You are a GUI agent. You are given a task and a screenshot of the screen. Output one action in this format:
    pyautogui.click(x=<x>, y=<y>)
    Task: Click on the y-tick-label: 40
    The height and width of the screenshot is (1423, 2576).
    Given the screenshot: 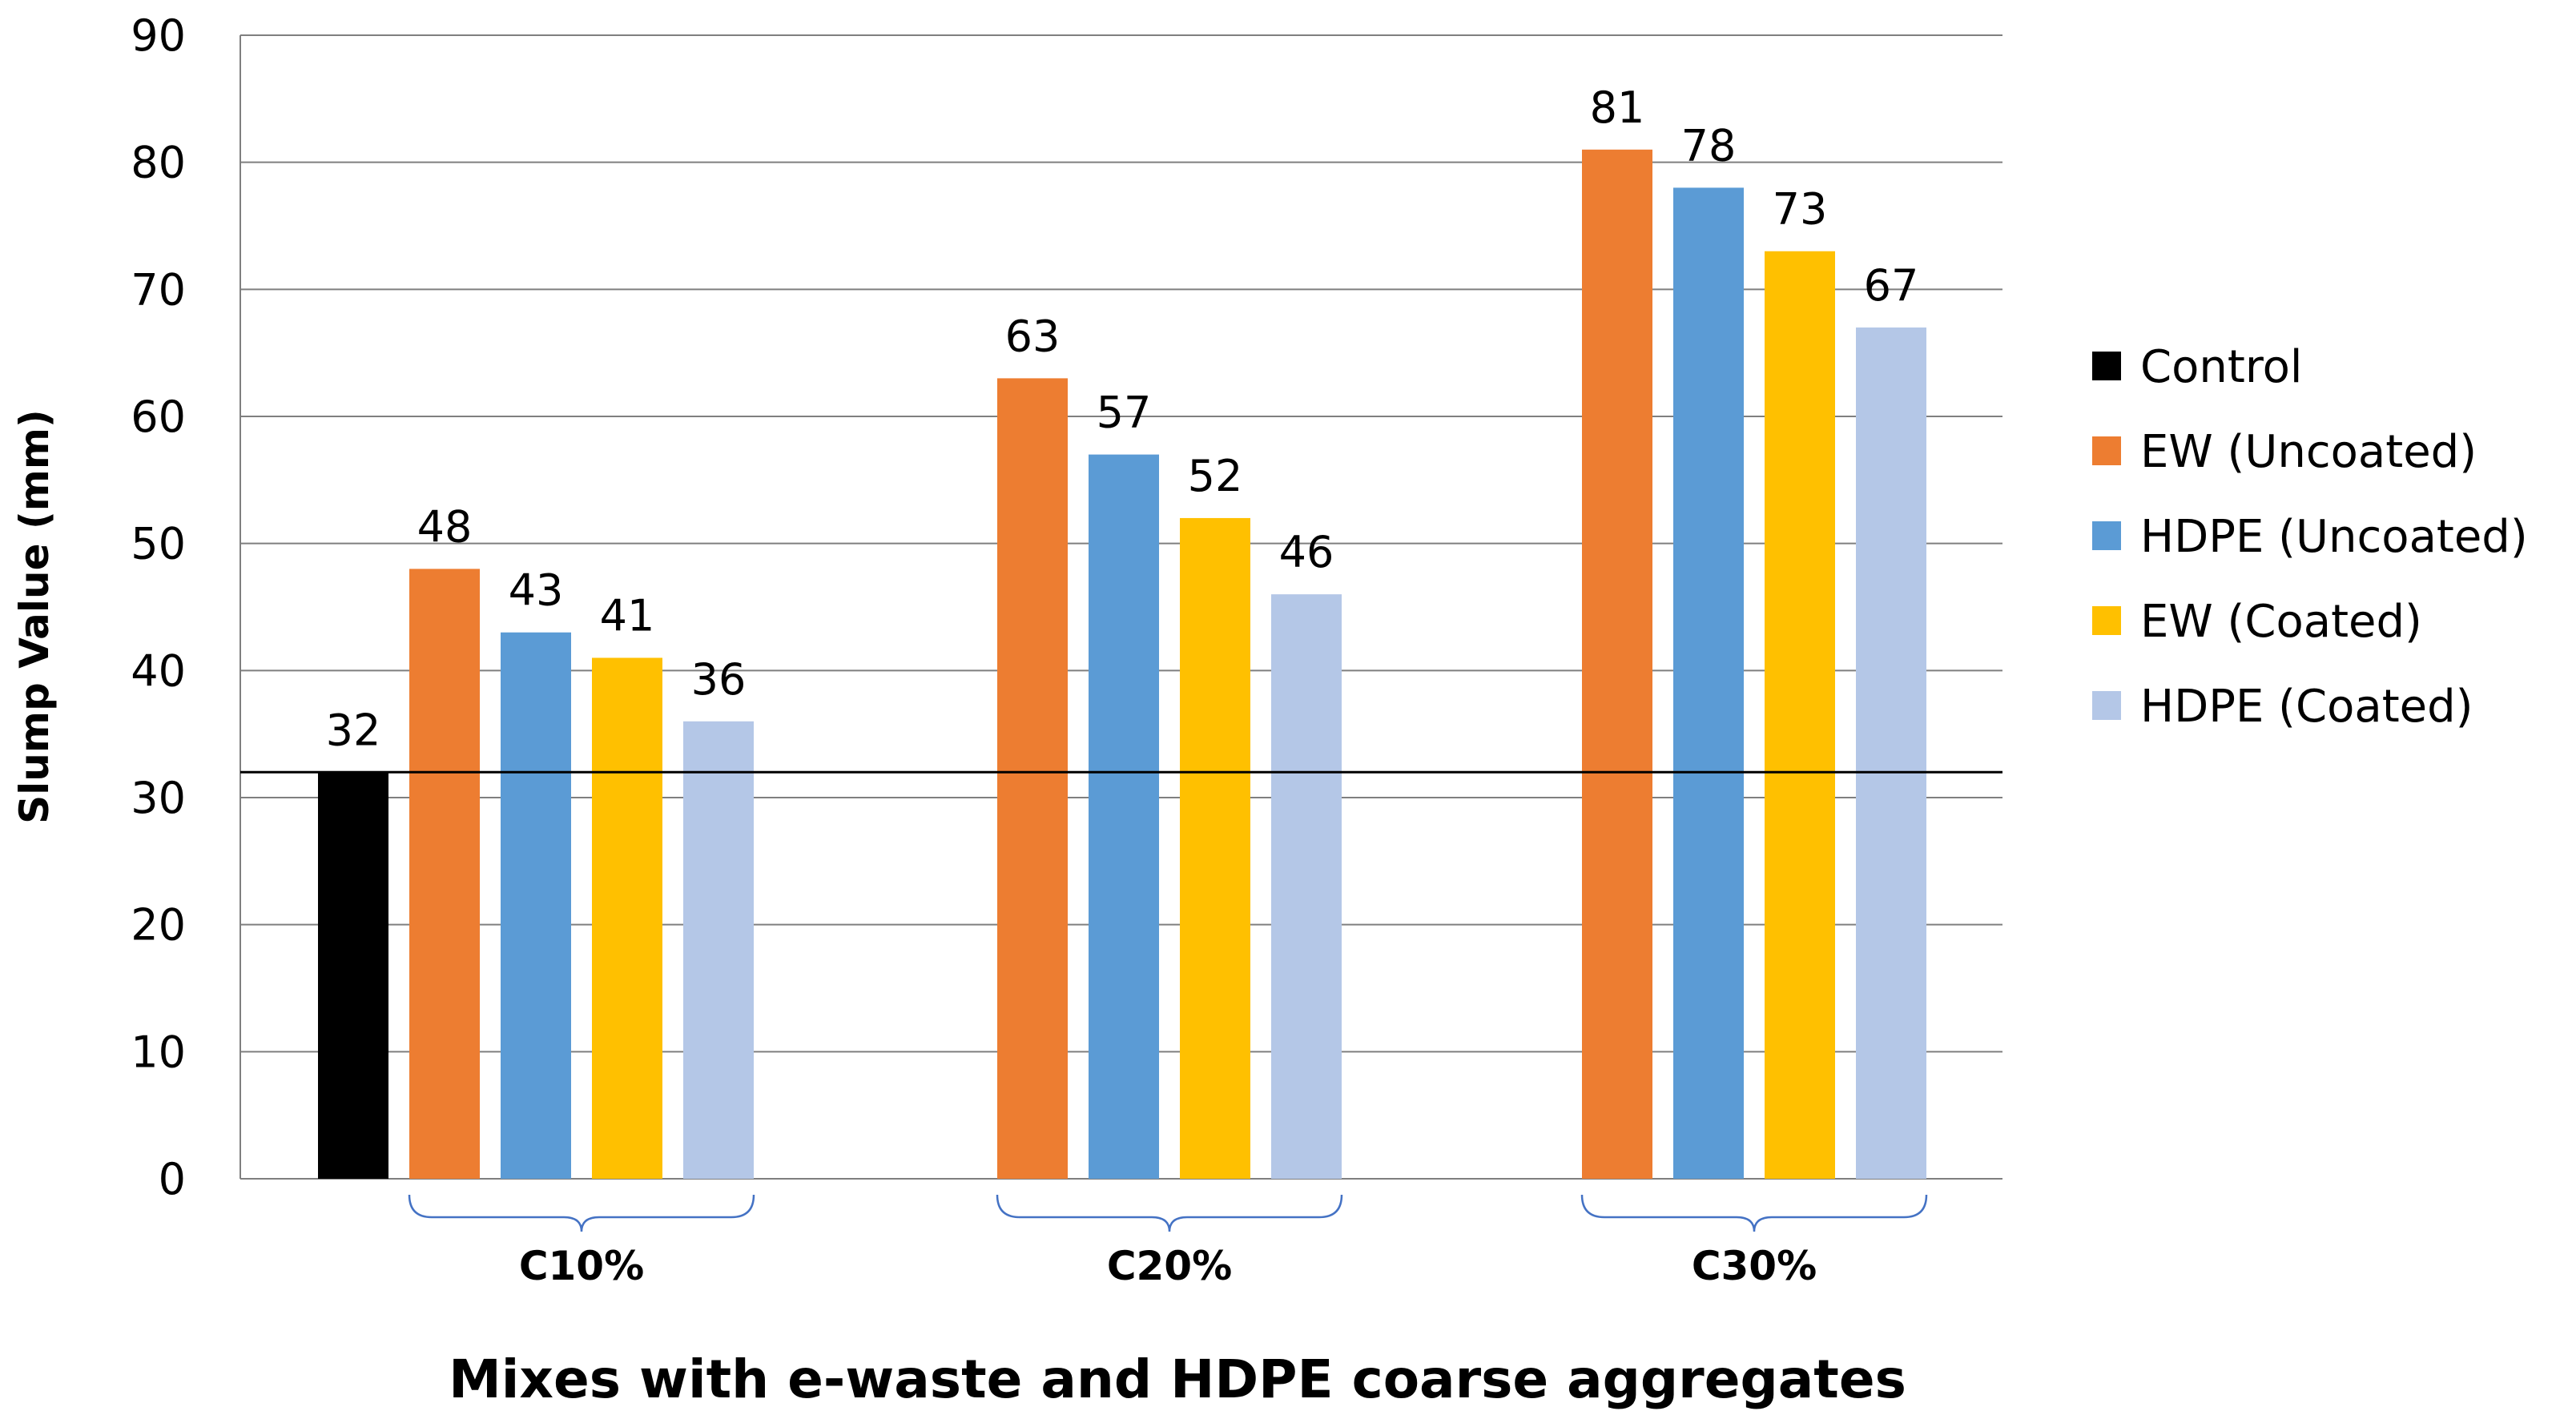 What is the action you would take?
    pyautogui.click(x=158, y=670)
    